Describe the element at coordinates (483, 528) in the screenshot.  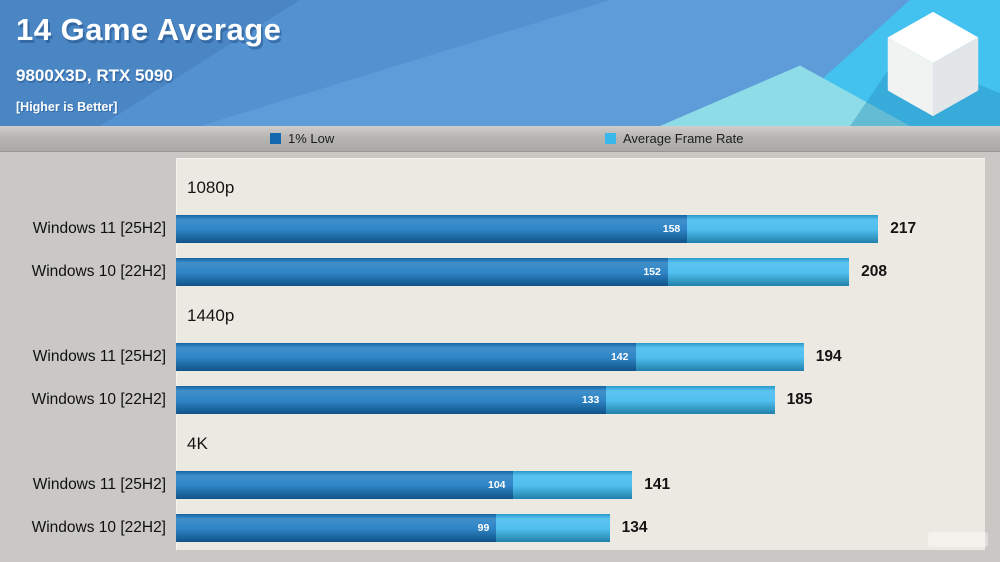
I see `bar-low-value: 99` at that location.